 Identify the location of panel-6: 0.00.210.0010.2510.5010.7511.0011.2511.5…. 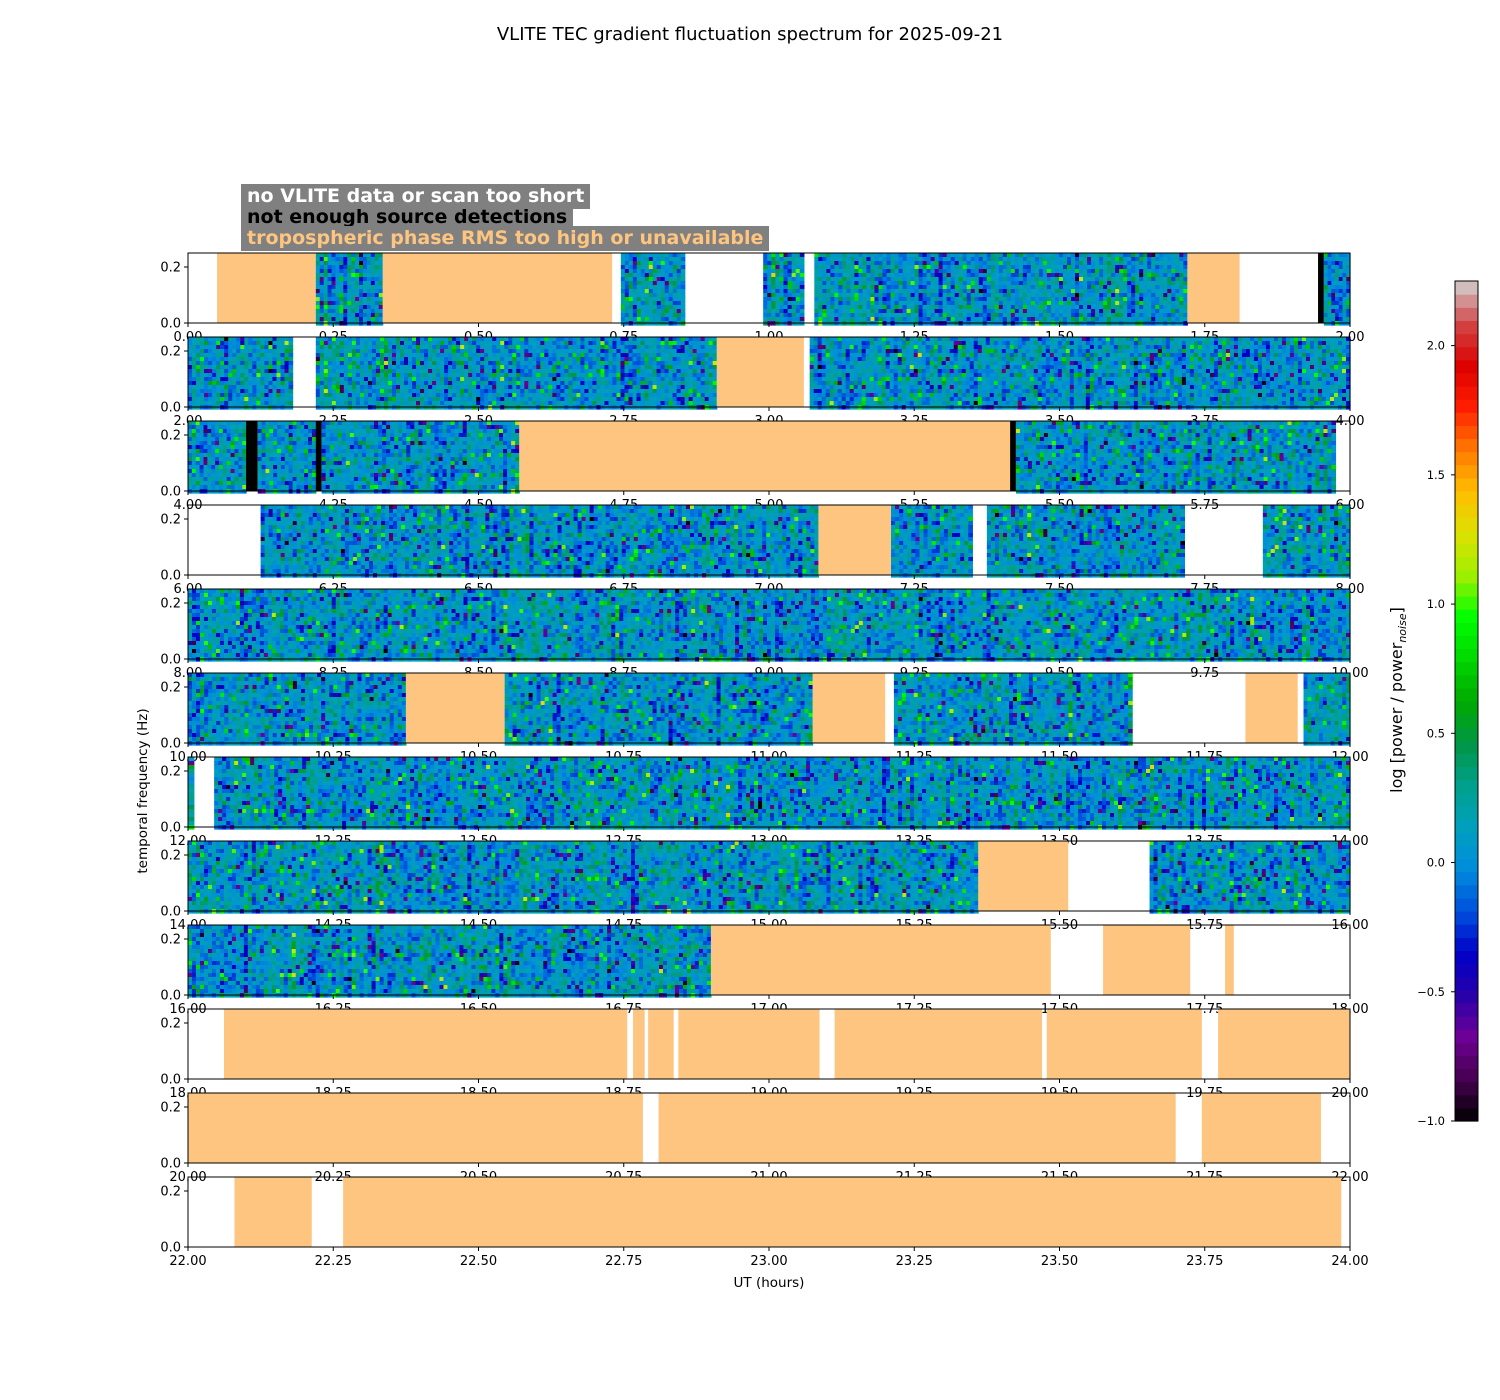
(764, 719).